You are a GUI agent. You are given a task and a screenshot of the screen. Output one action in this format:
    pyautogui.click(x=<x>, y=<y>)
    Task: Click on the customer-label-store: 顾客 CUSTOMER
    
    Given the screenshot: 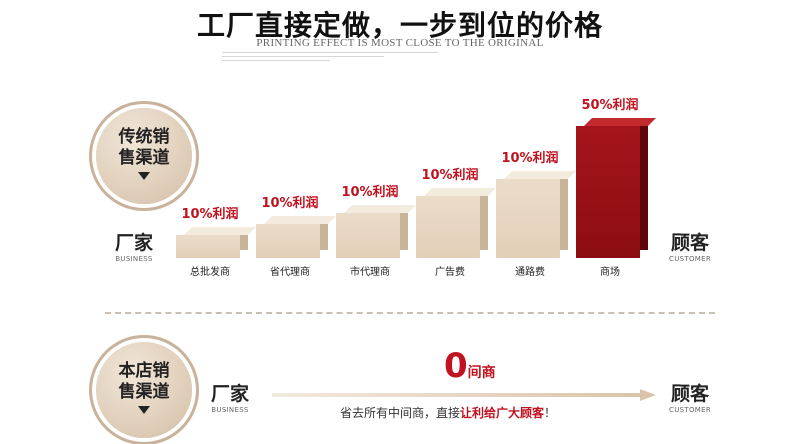 What is the action you would take?
    pyautogui.click(x=690, y=398)
    